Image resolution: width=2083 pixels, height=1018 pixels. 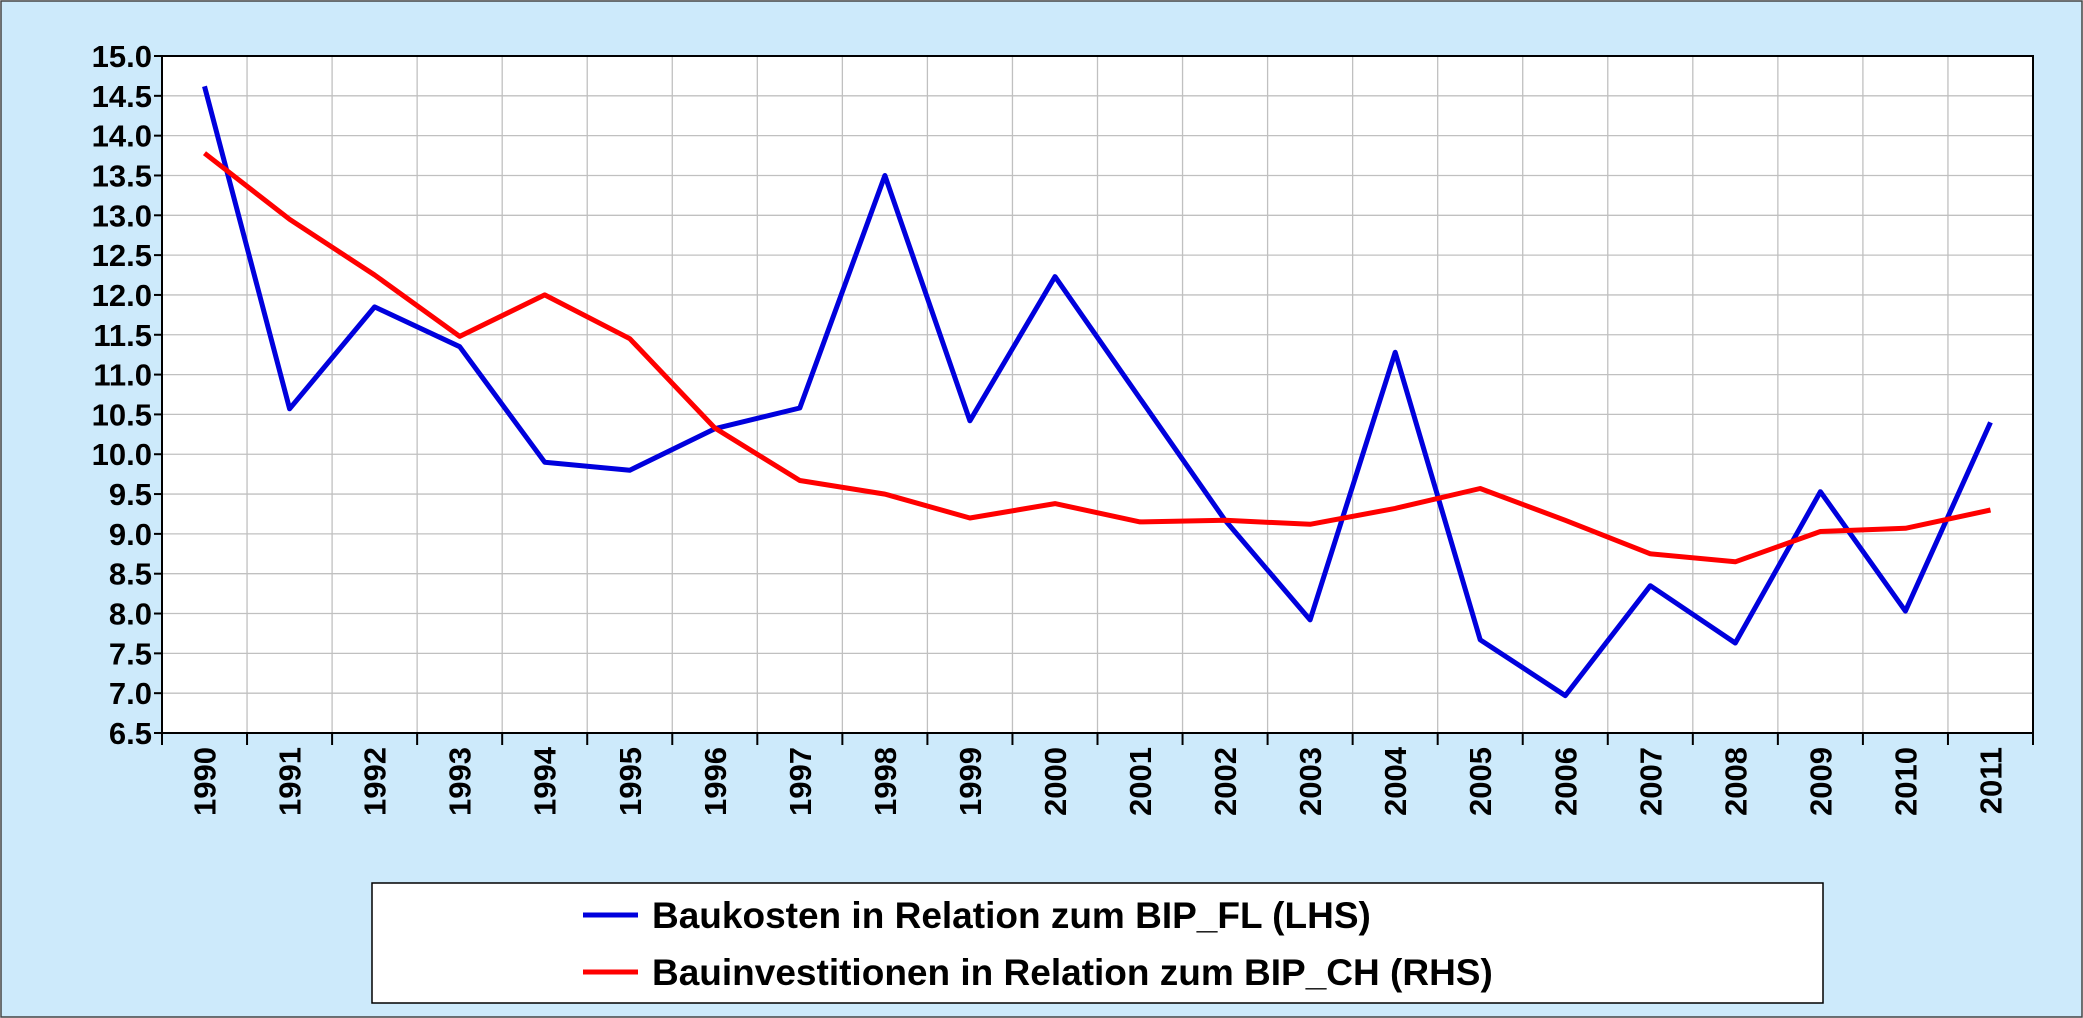 I want to click on x-tick-label: 1995, so click(x=630, y=781).